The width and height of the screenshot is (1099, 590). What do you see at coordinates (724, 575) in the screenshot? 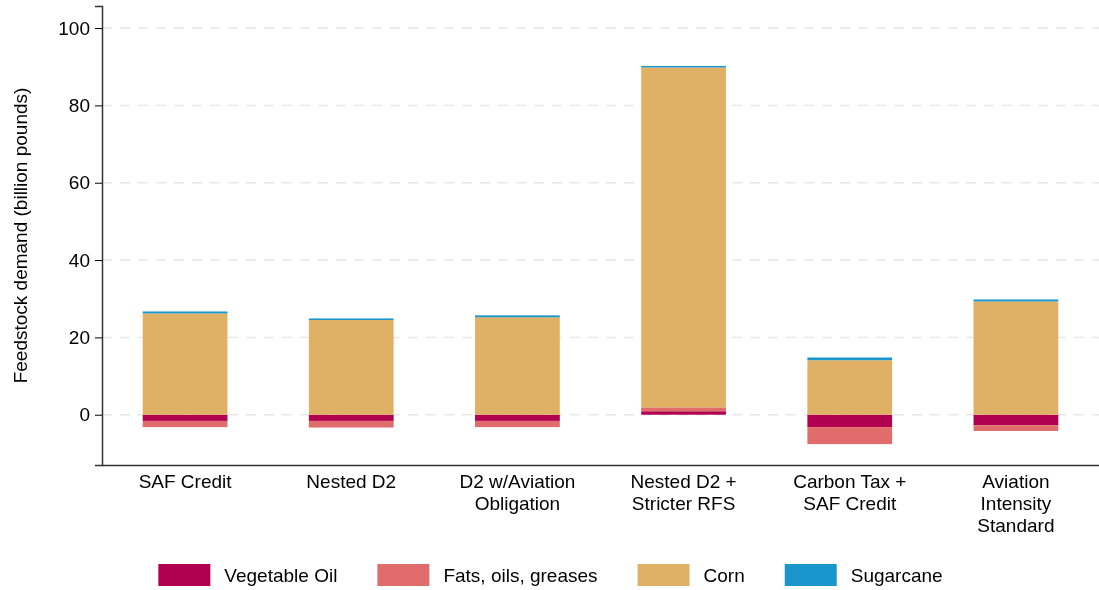
I see `legend-label: Corn` at bounding box center [724, 575].